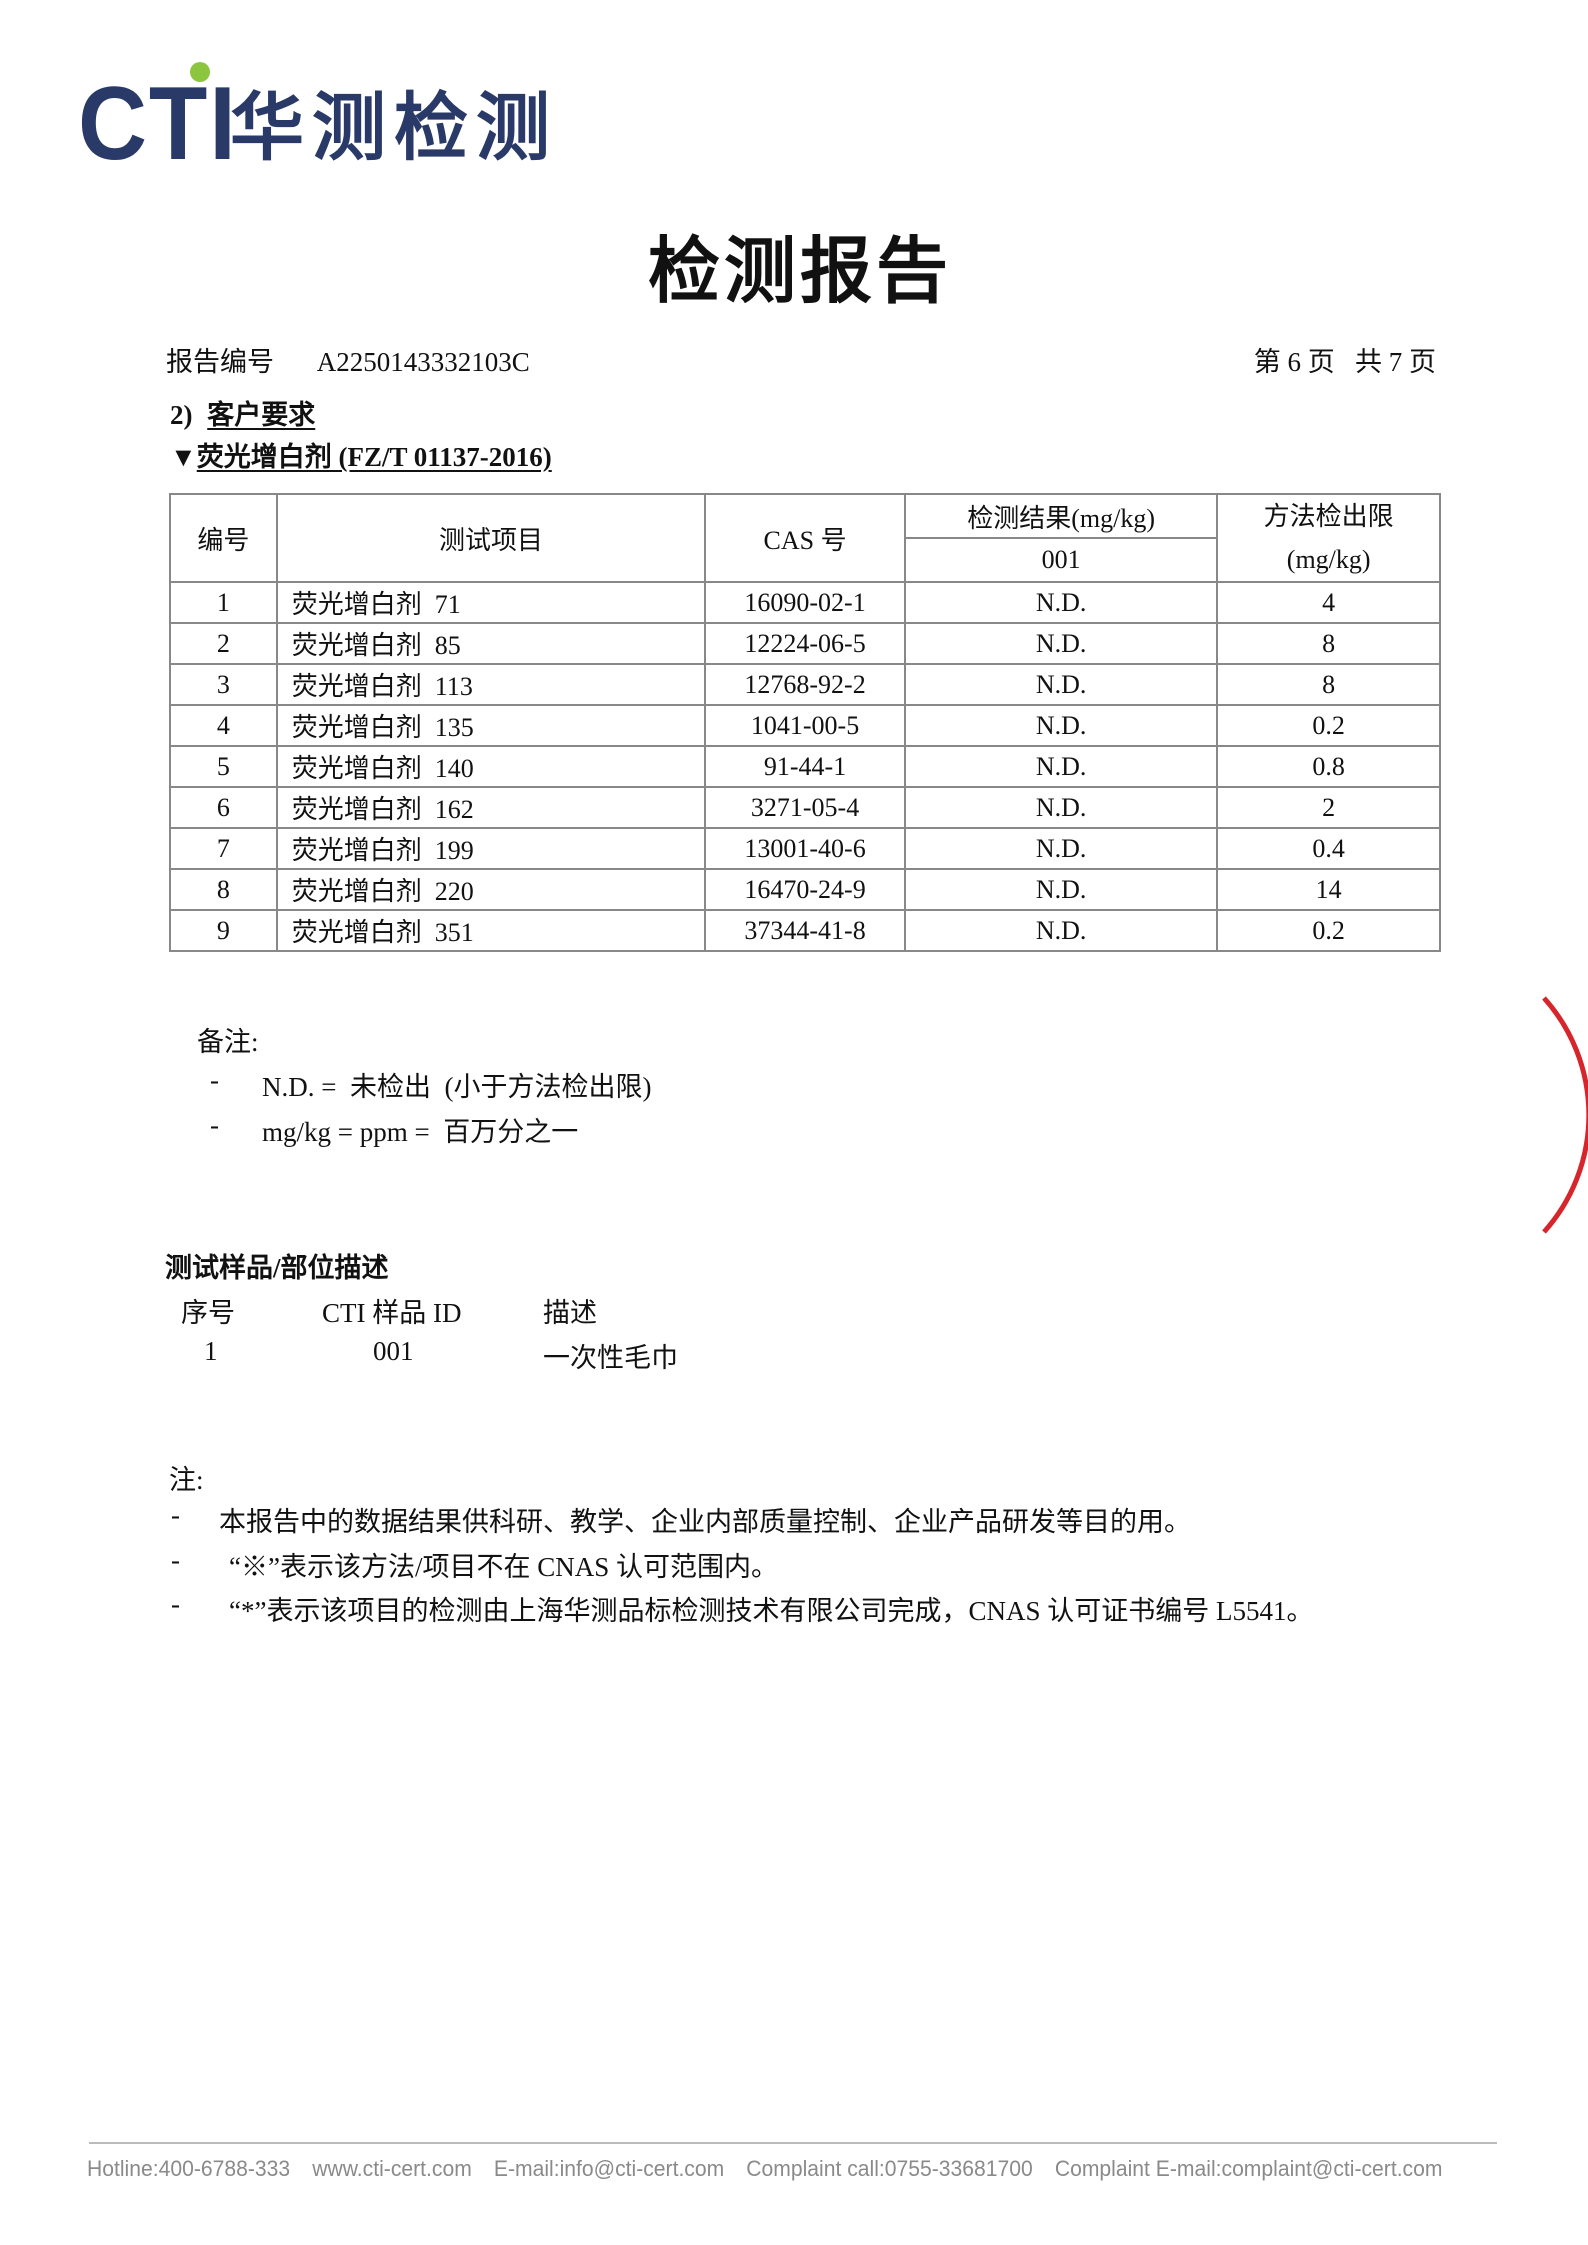 This screenshot has height=2245, width=1588. I want to click on cell-mdl: 2, so click(1328, 807).